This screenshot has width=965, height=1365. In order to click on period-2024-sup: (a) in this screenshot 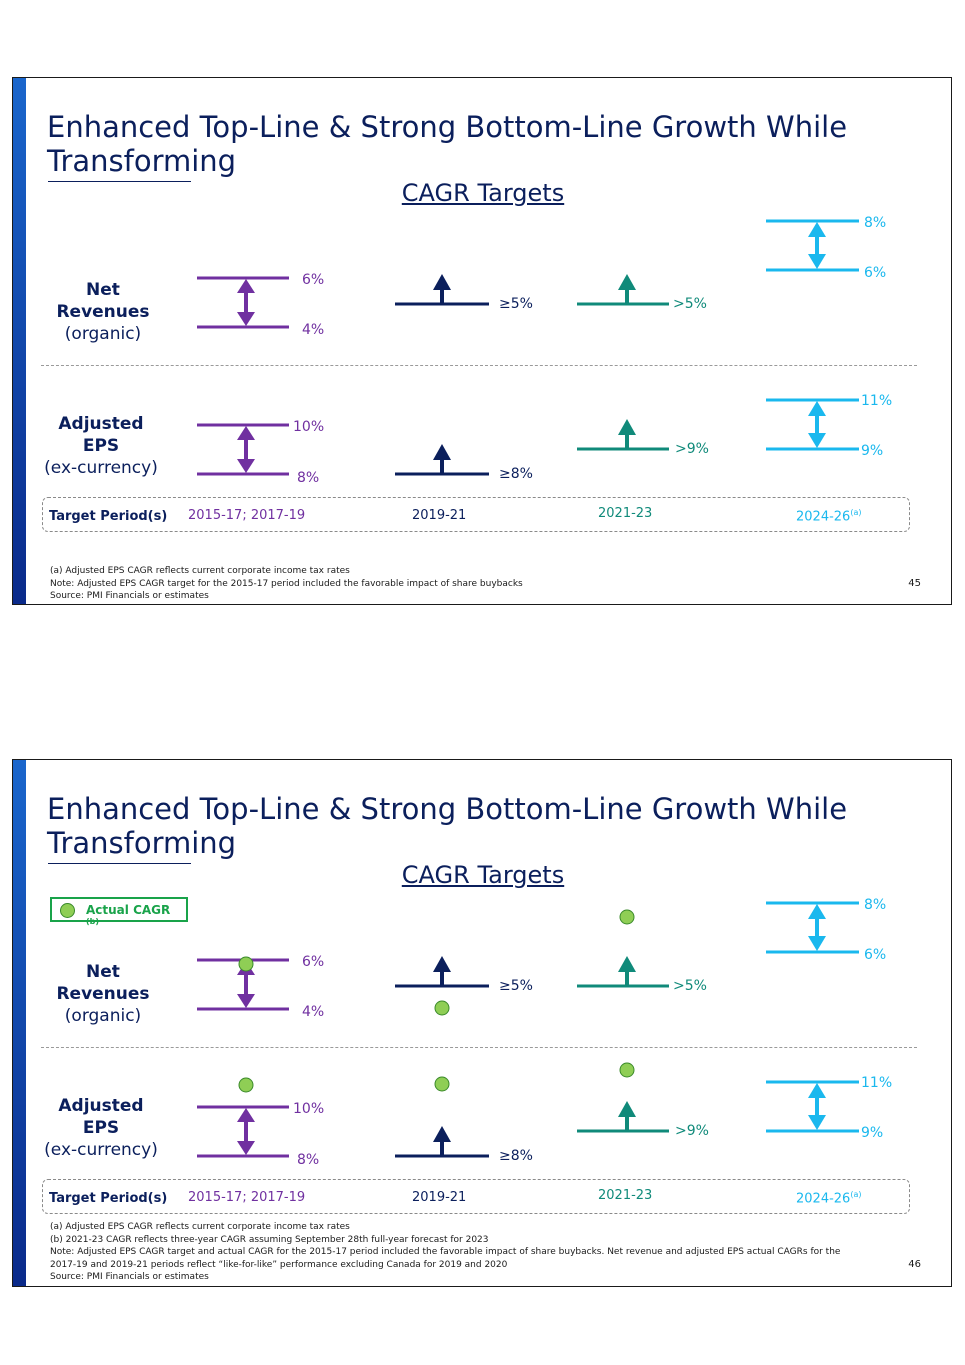, I will do `click(856, 512)`.